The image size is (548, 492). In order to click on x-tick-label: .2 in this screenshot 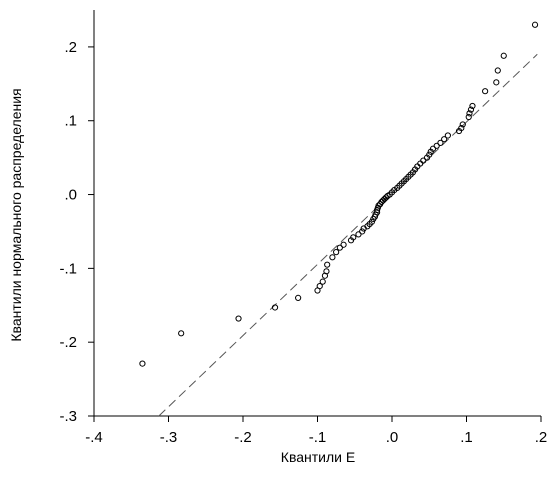, I will do `click(541, 437)`.